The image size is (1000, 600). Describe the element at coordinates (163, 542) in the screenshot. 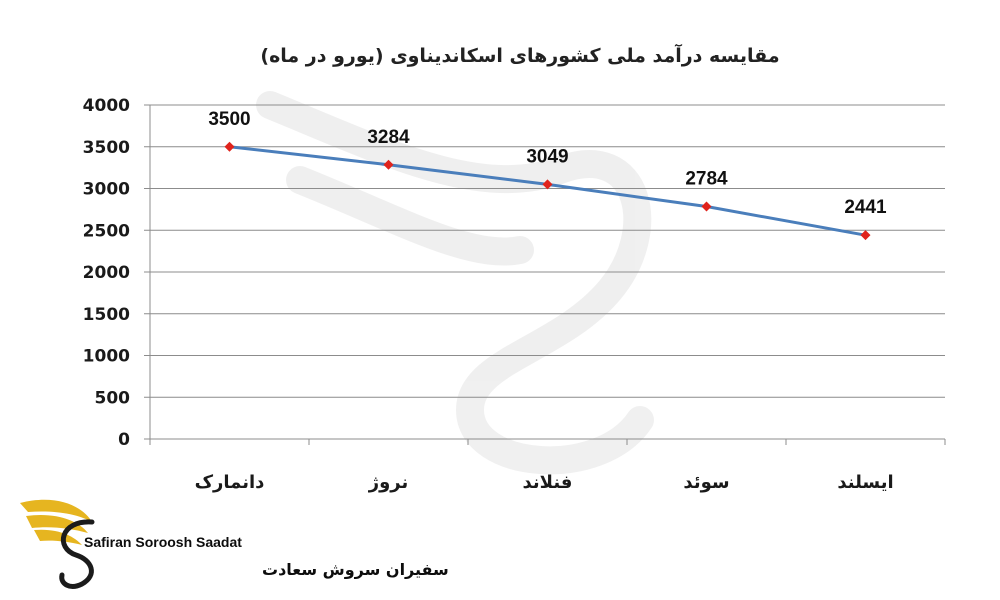

I see `logo-english-text: Safiran Soroosh Saadat` at that location.